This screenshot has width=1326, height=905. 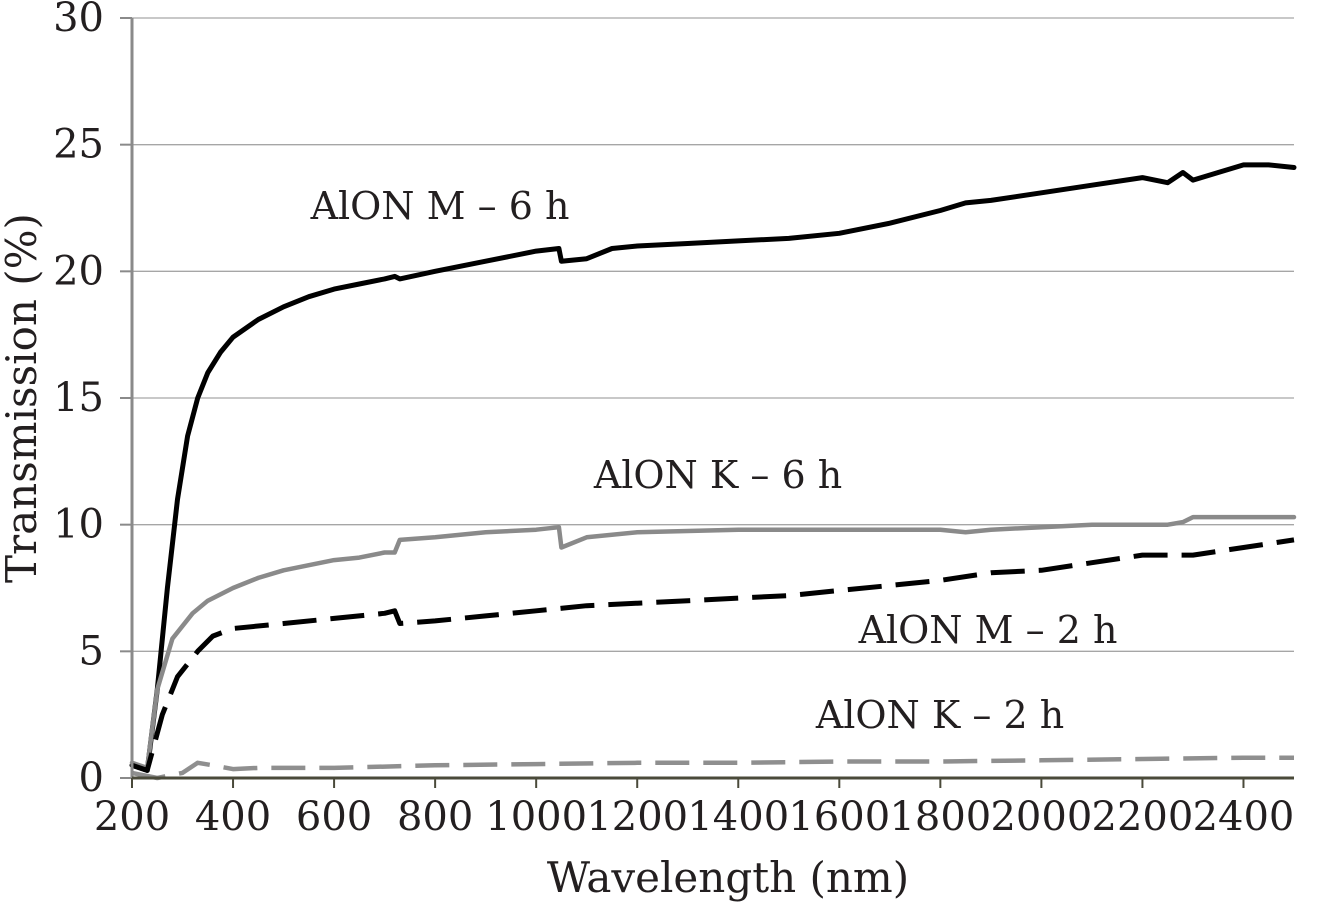 I want to click on y-tick-label: 20, so click(x=78, y=271).